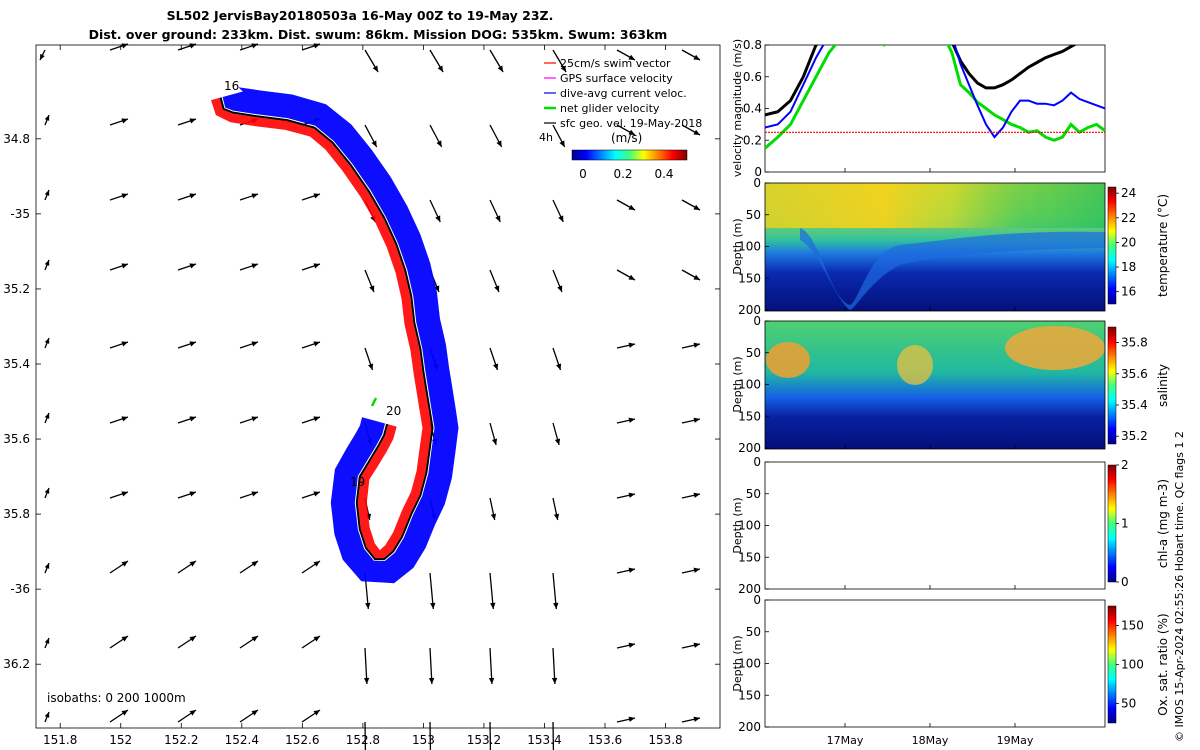 This screenshot has height=750, width=1200. I want to click on chla-colorbar, so click(1112, 523).